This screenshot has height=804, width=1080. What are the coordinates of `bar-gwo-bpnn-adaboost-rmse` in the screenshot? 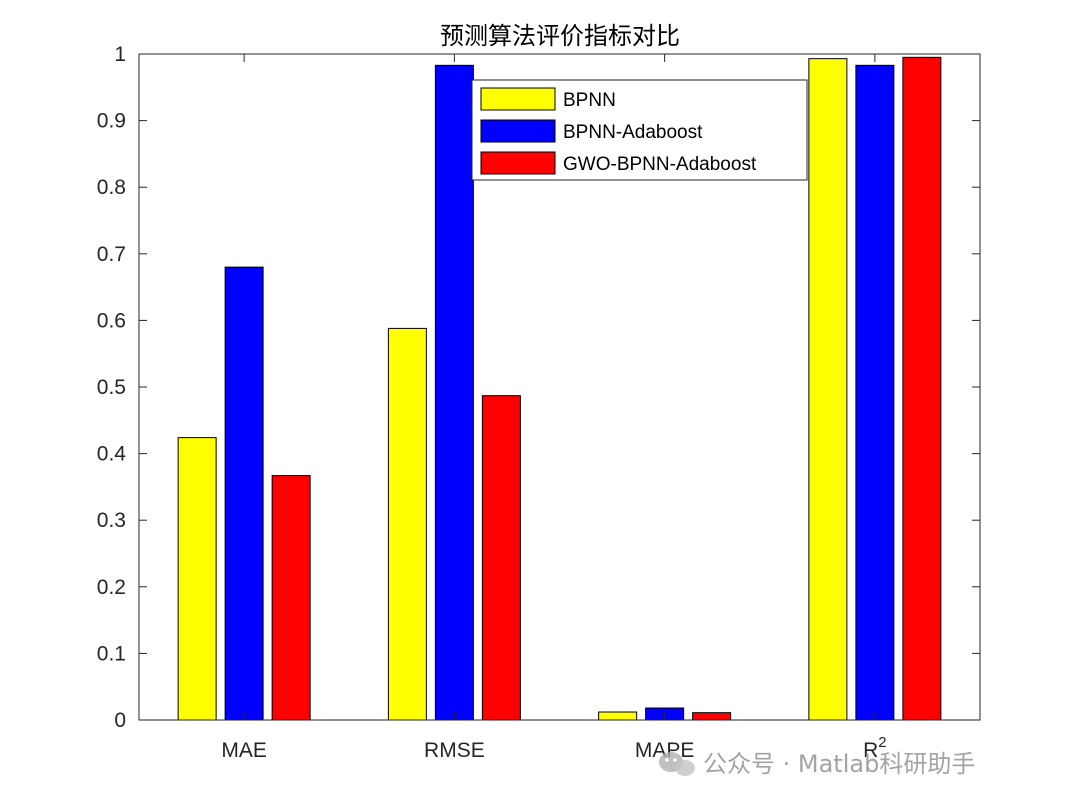 It's located at (501, 558).